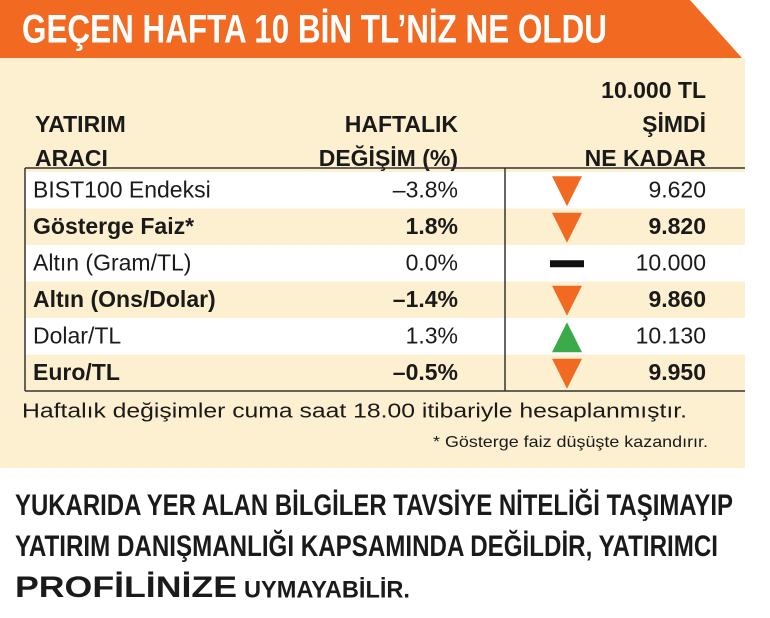 The width and height of the screenshot is (770, 618). What do you see at coordinates (570, 442) in the screenshot?
I see `footnote: * Gösterge faiz düşüşte kazandırır.` at bounding box center [570, 442].